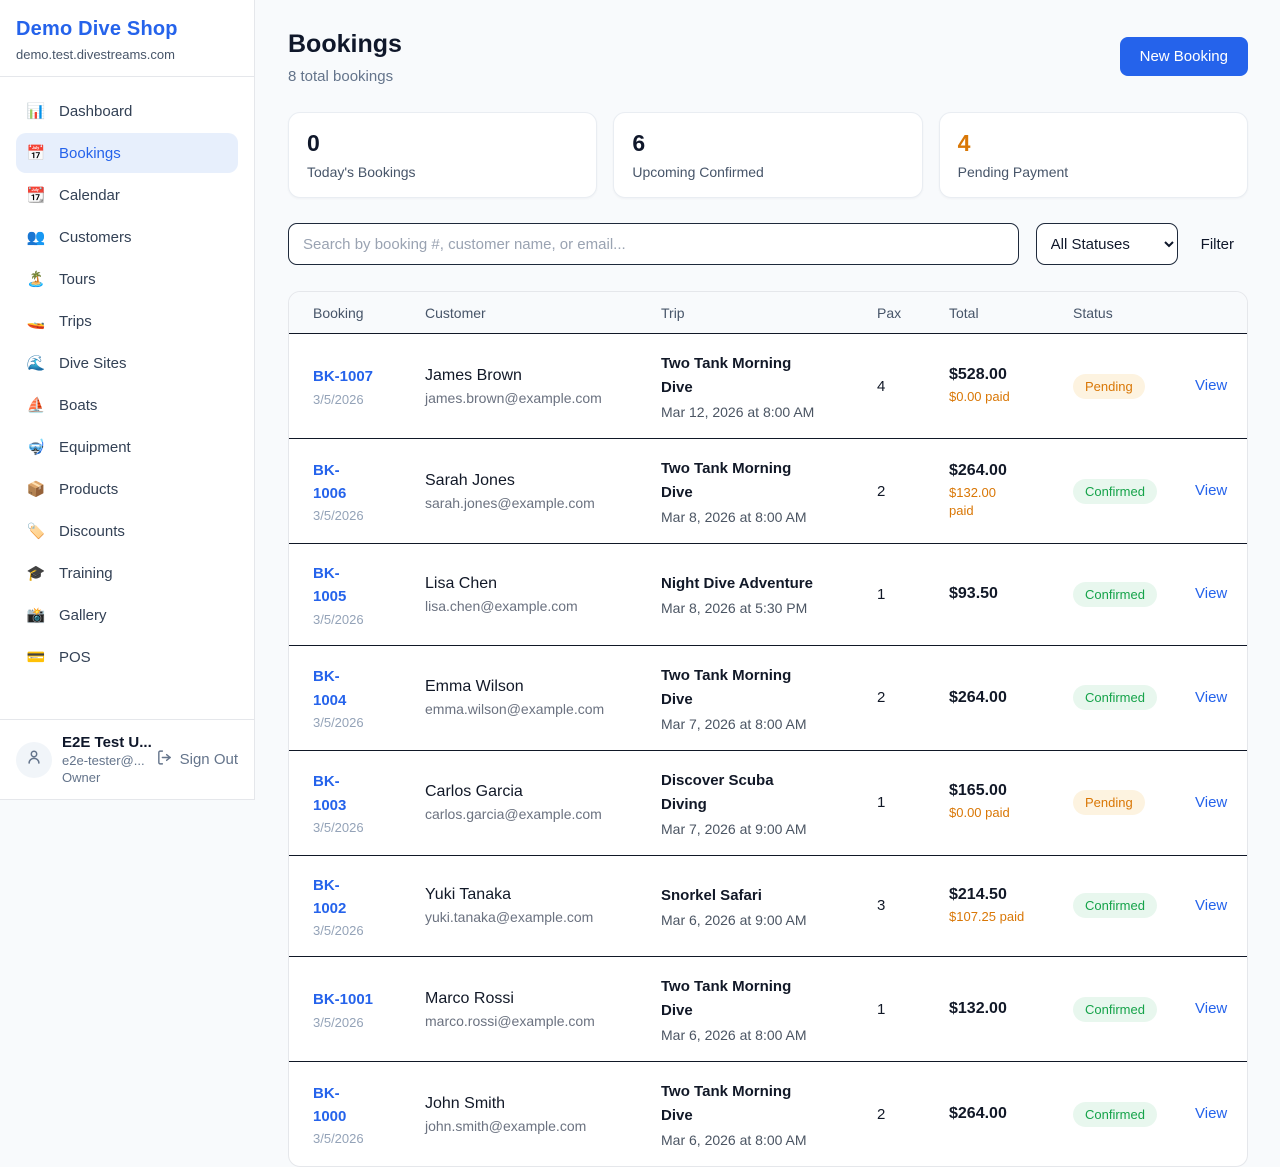  I want to click on table-header-row: Booking Customer Trip Pax Total Status, so click(768, 313).